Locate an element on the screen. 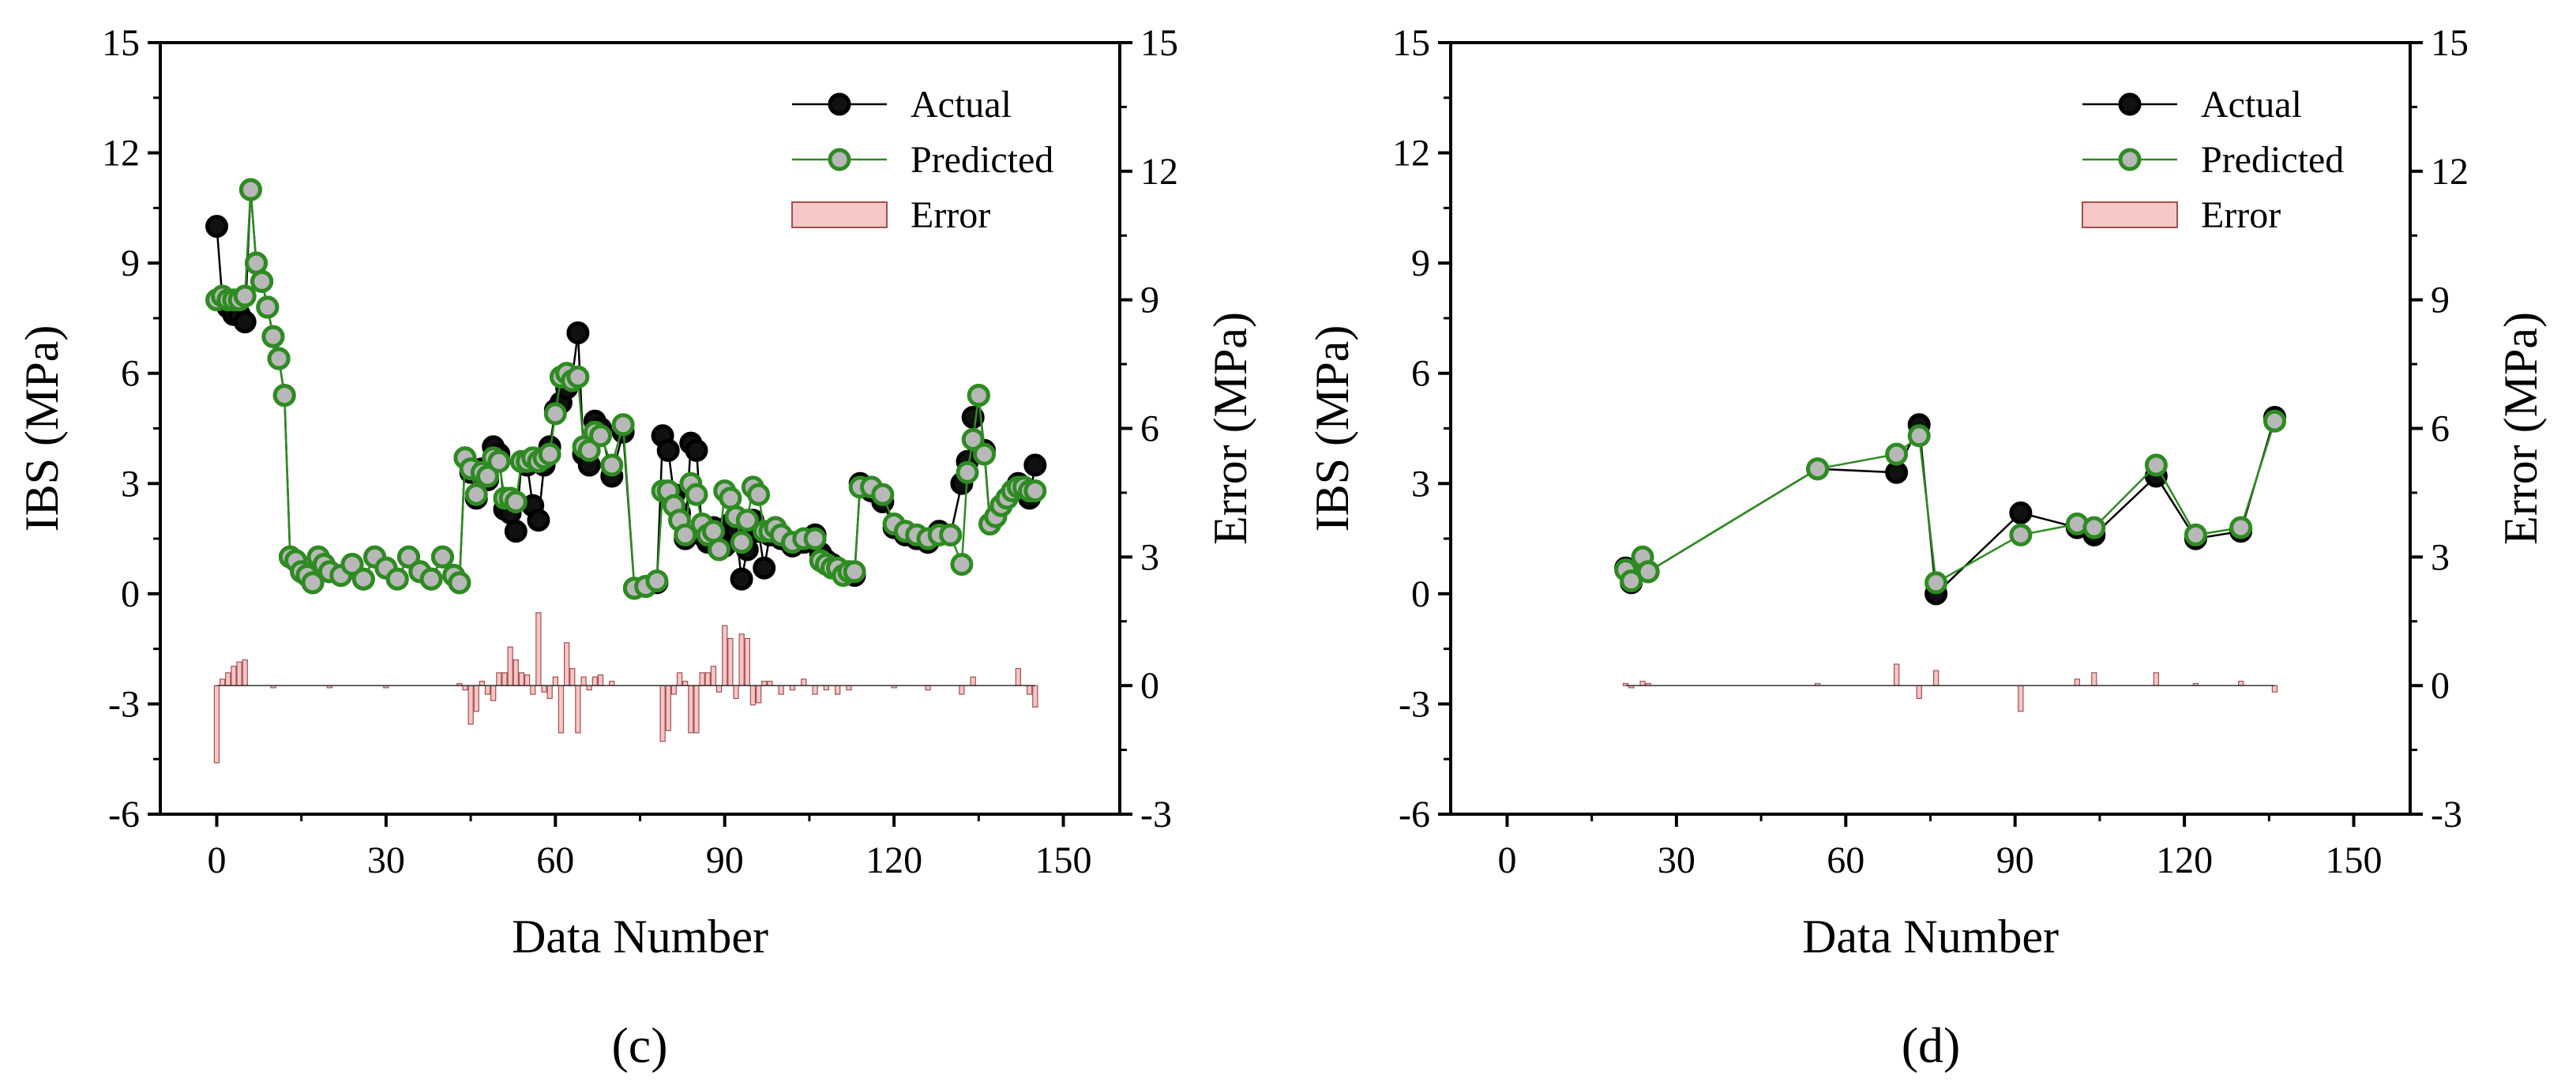 The height and width of the screenshot is (1089, 2576). x-axis-title: Data Number is located at coordinates (1930, 937).